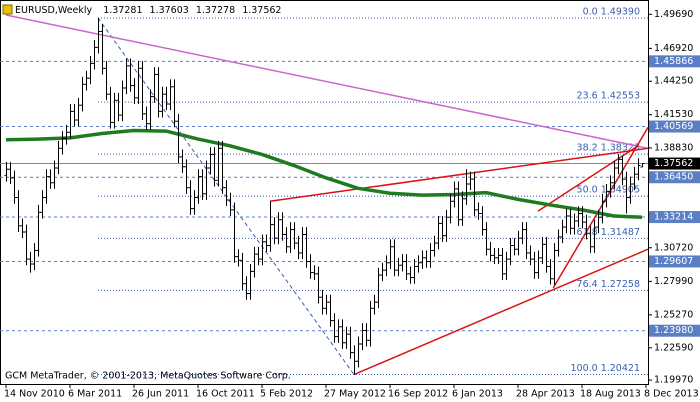 The image size is (700, 402). I want to click on last-close: 1.37562, so click(261, 10).